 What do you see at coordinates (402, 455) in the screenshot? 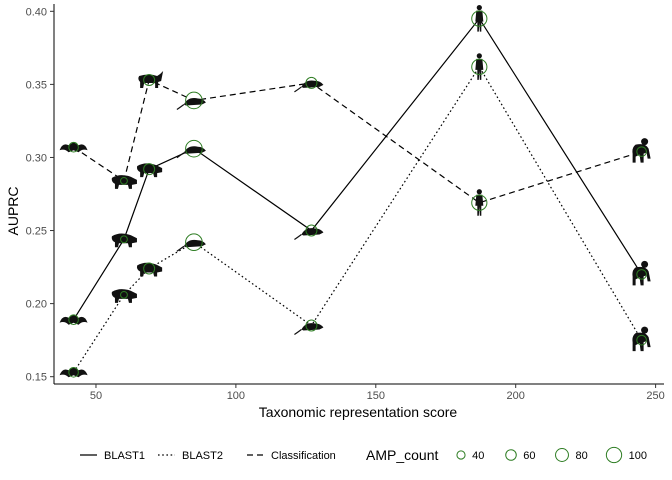
I see `size-legend-title: AMP_count` at bounding box center [402, 455].